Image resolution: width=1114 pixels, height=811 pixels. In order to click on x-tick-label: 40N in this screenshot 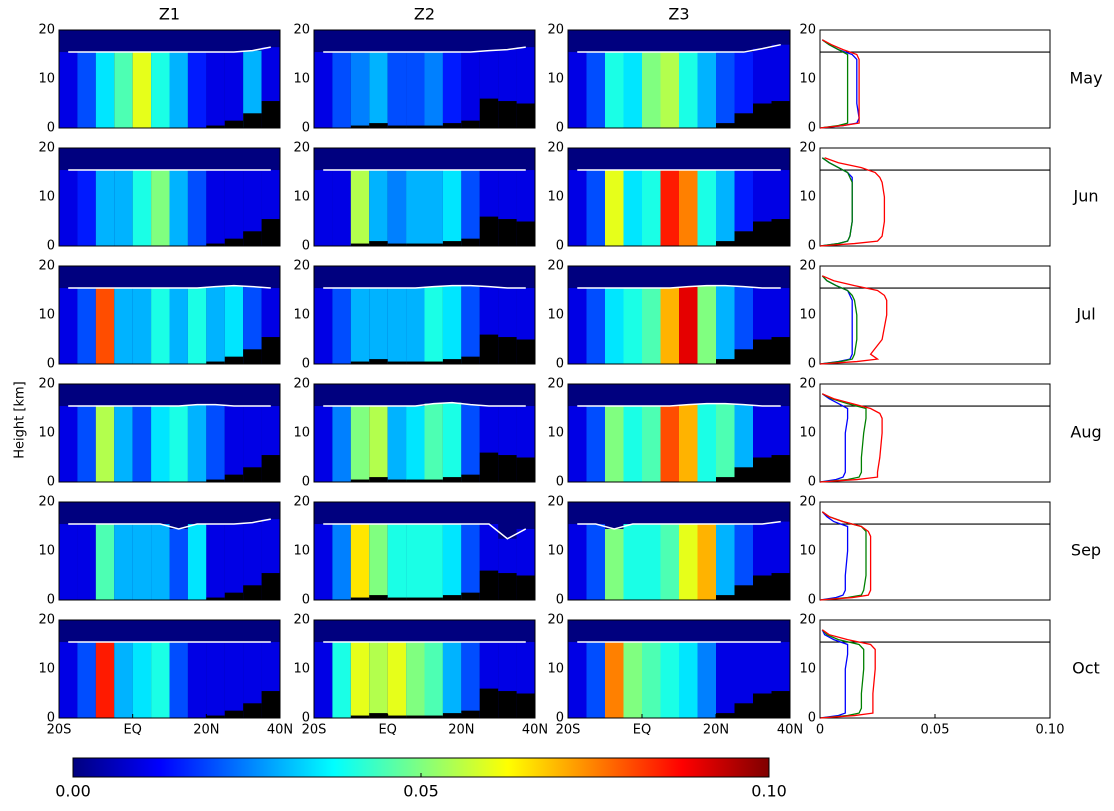, I will do `click(535, 730)`.